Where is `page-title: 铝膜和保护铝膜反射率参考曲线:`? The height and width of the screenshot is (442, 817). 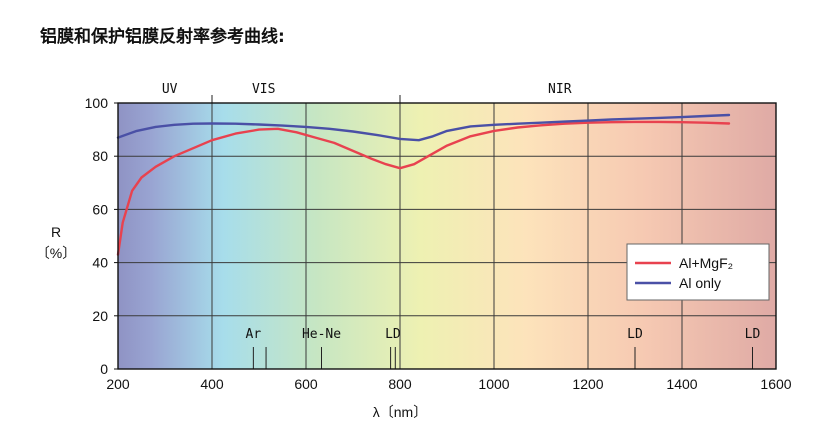
page-title: 铝膜和保护铝膜反射率参考曲线: is located at coordinates (162, 37).